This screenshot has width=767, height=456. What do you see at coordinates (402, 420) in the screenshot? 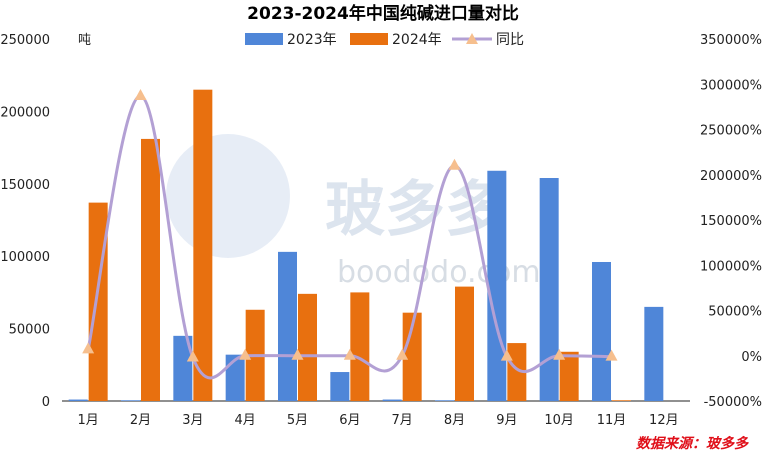
I see `x-tick-label: 7月` at bounding box center [402, 420].